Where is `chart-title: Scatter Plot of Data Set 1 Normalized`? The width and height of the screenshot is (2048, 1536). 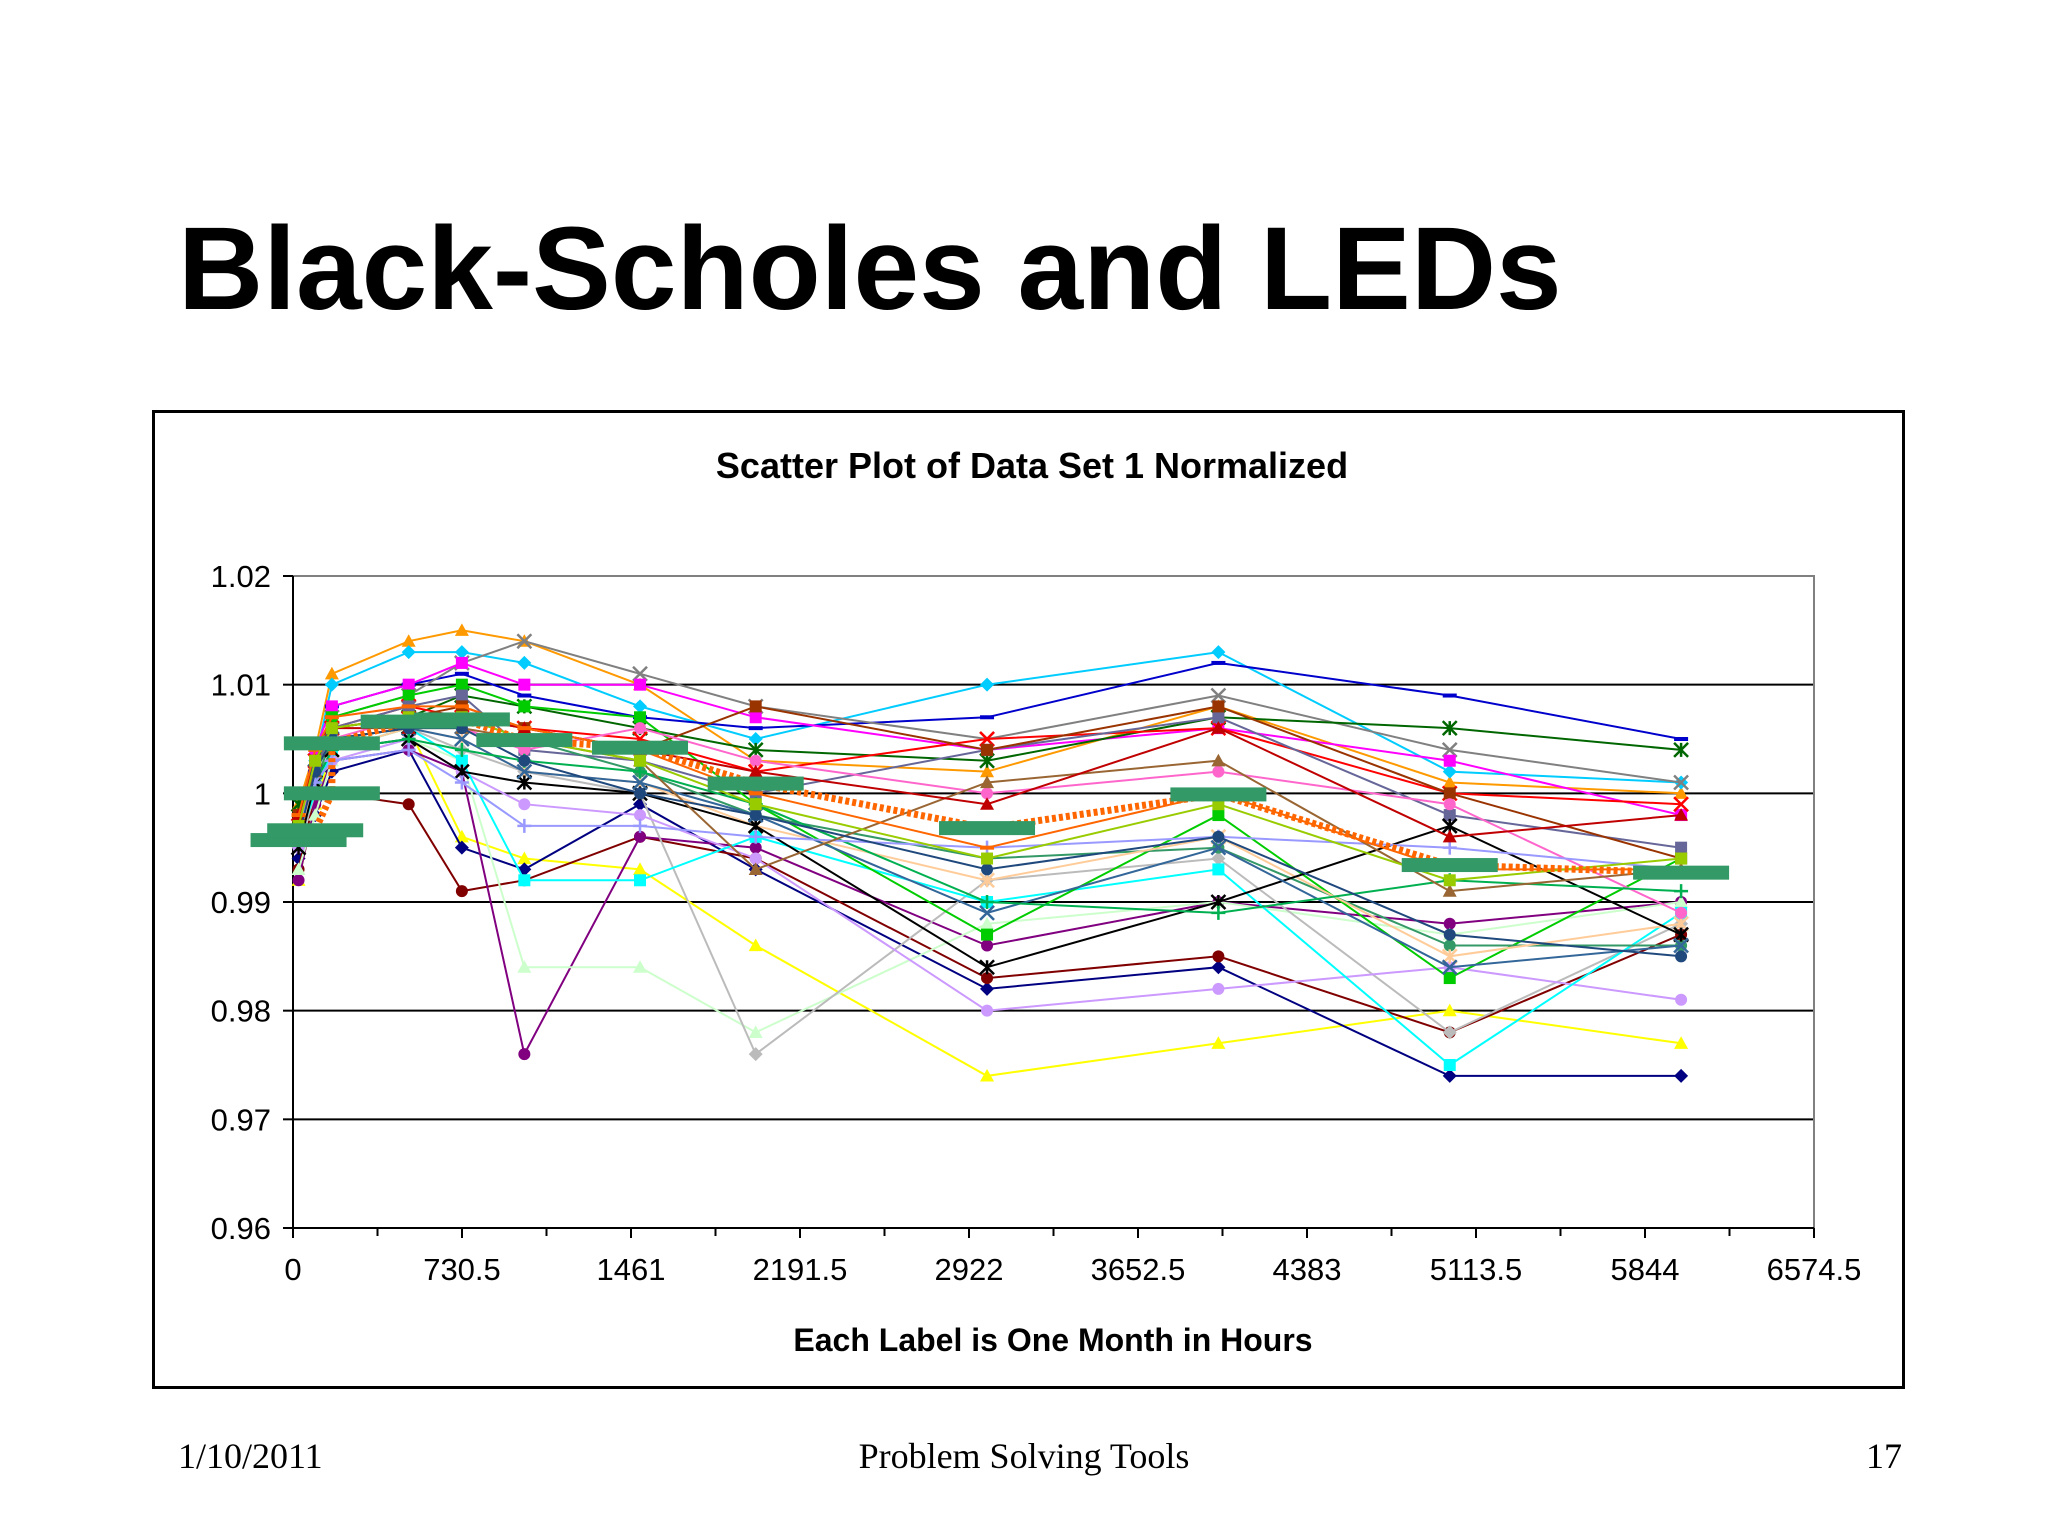
chart-title: Scatter Plot of Data Set 1 Normalized is located at coordinates (1032, 465).